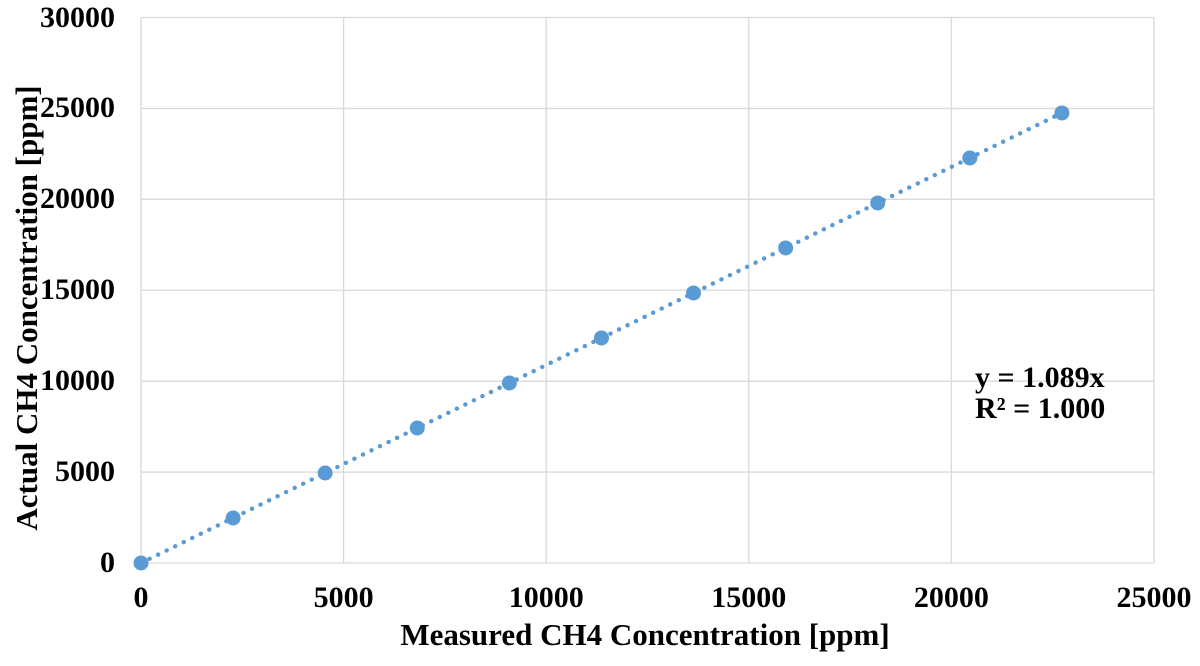  I want to click on x-tick-label: 15000, so click(749, 597).